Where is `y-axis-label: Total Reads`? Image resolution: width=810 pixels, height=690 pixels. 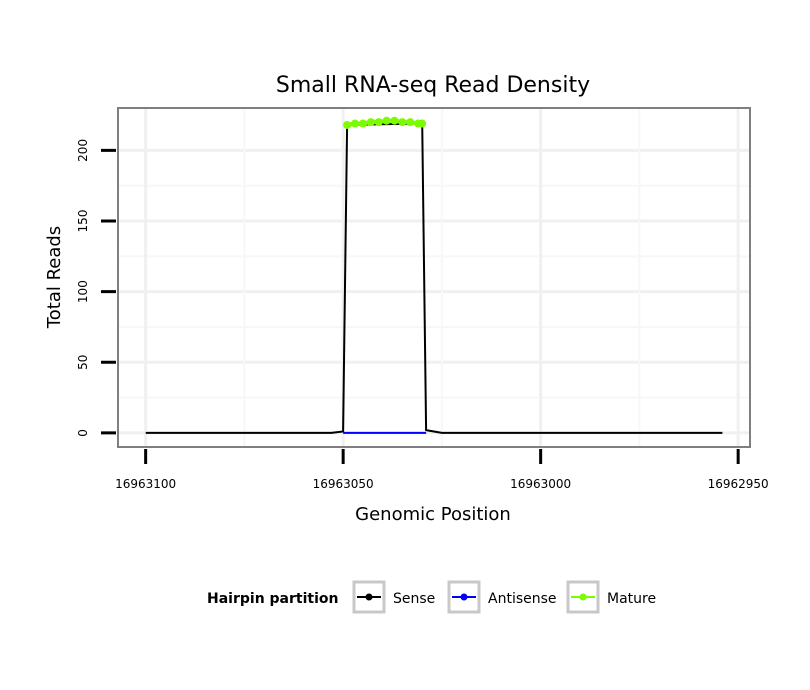
y-axis-label: Total Reads is located at coordinates (54, 277).